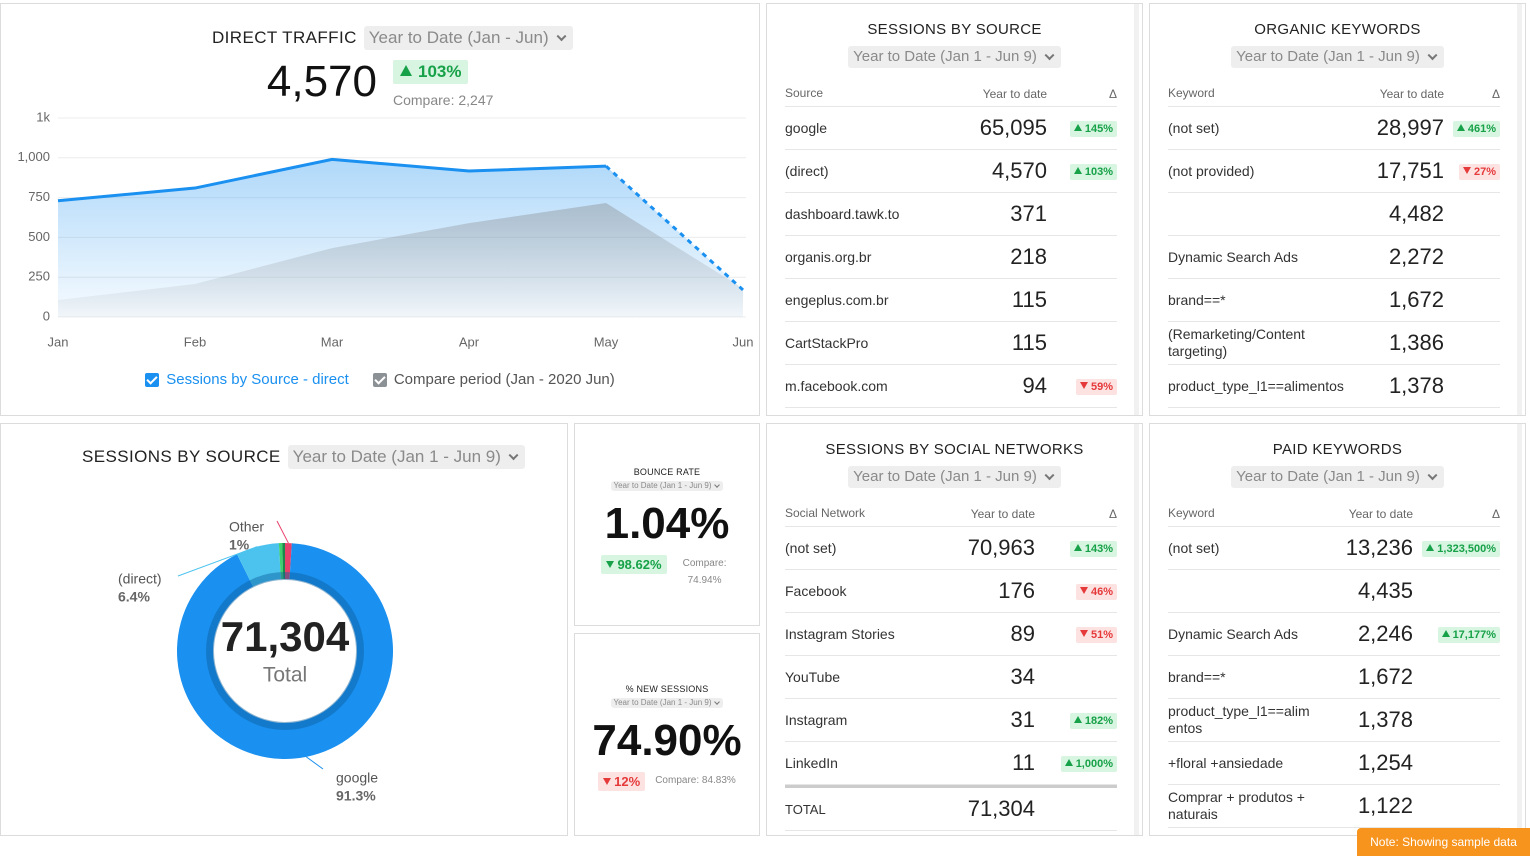  What do you see at coordinates (1082, 171) in the screenshot?
I see `row-change: 103%` at bounding box center [1082, 171].